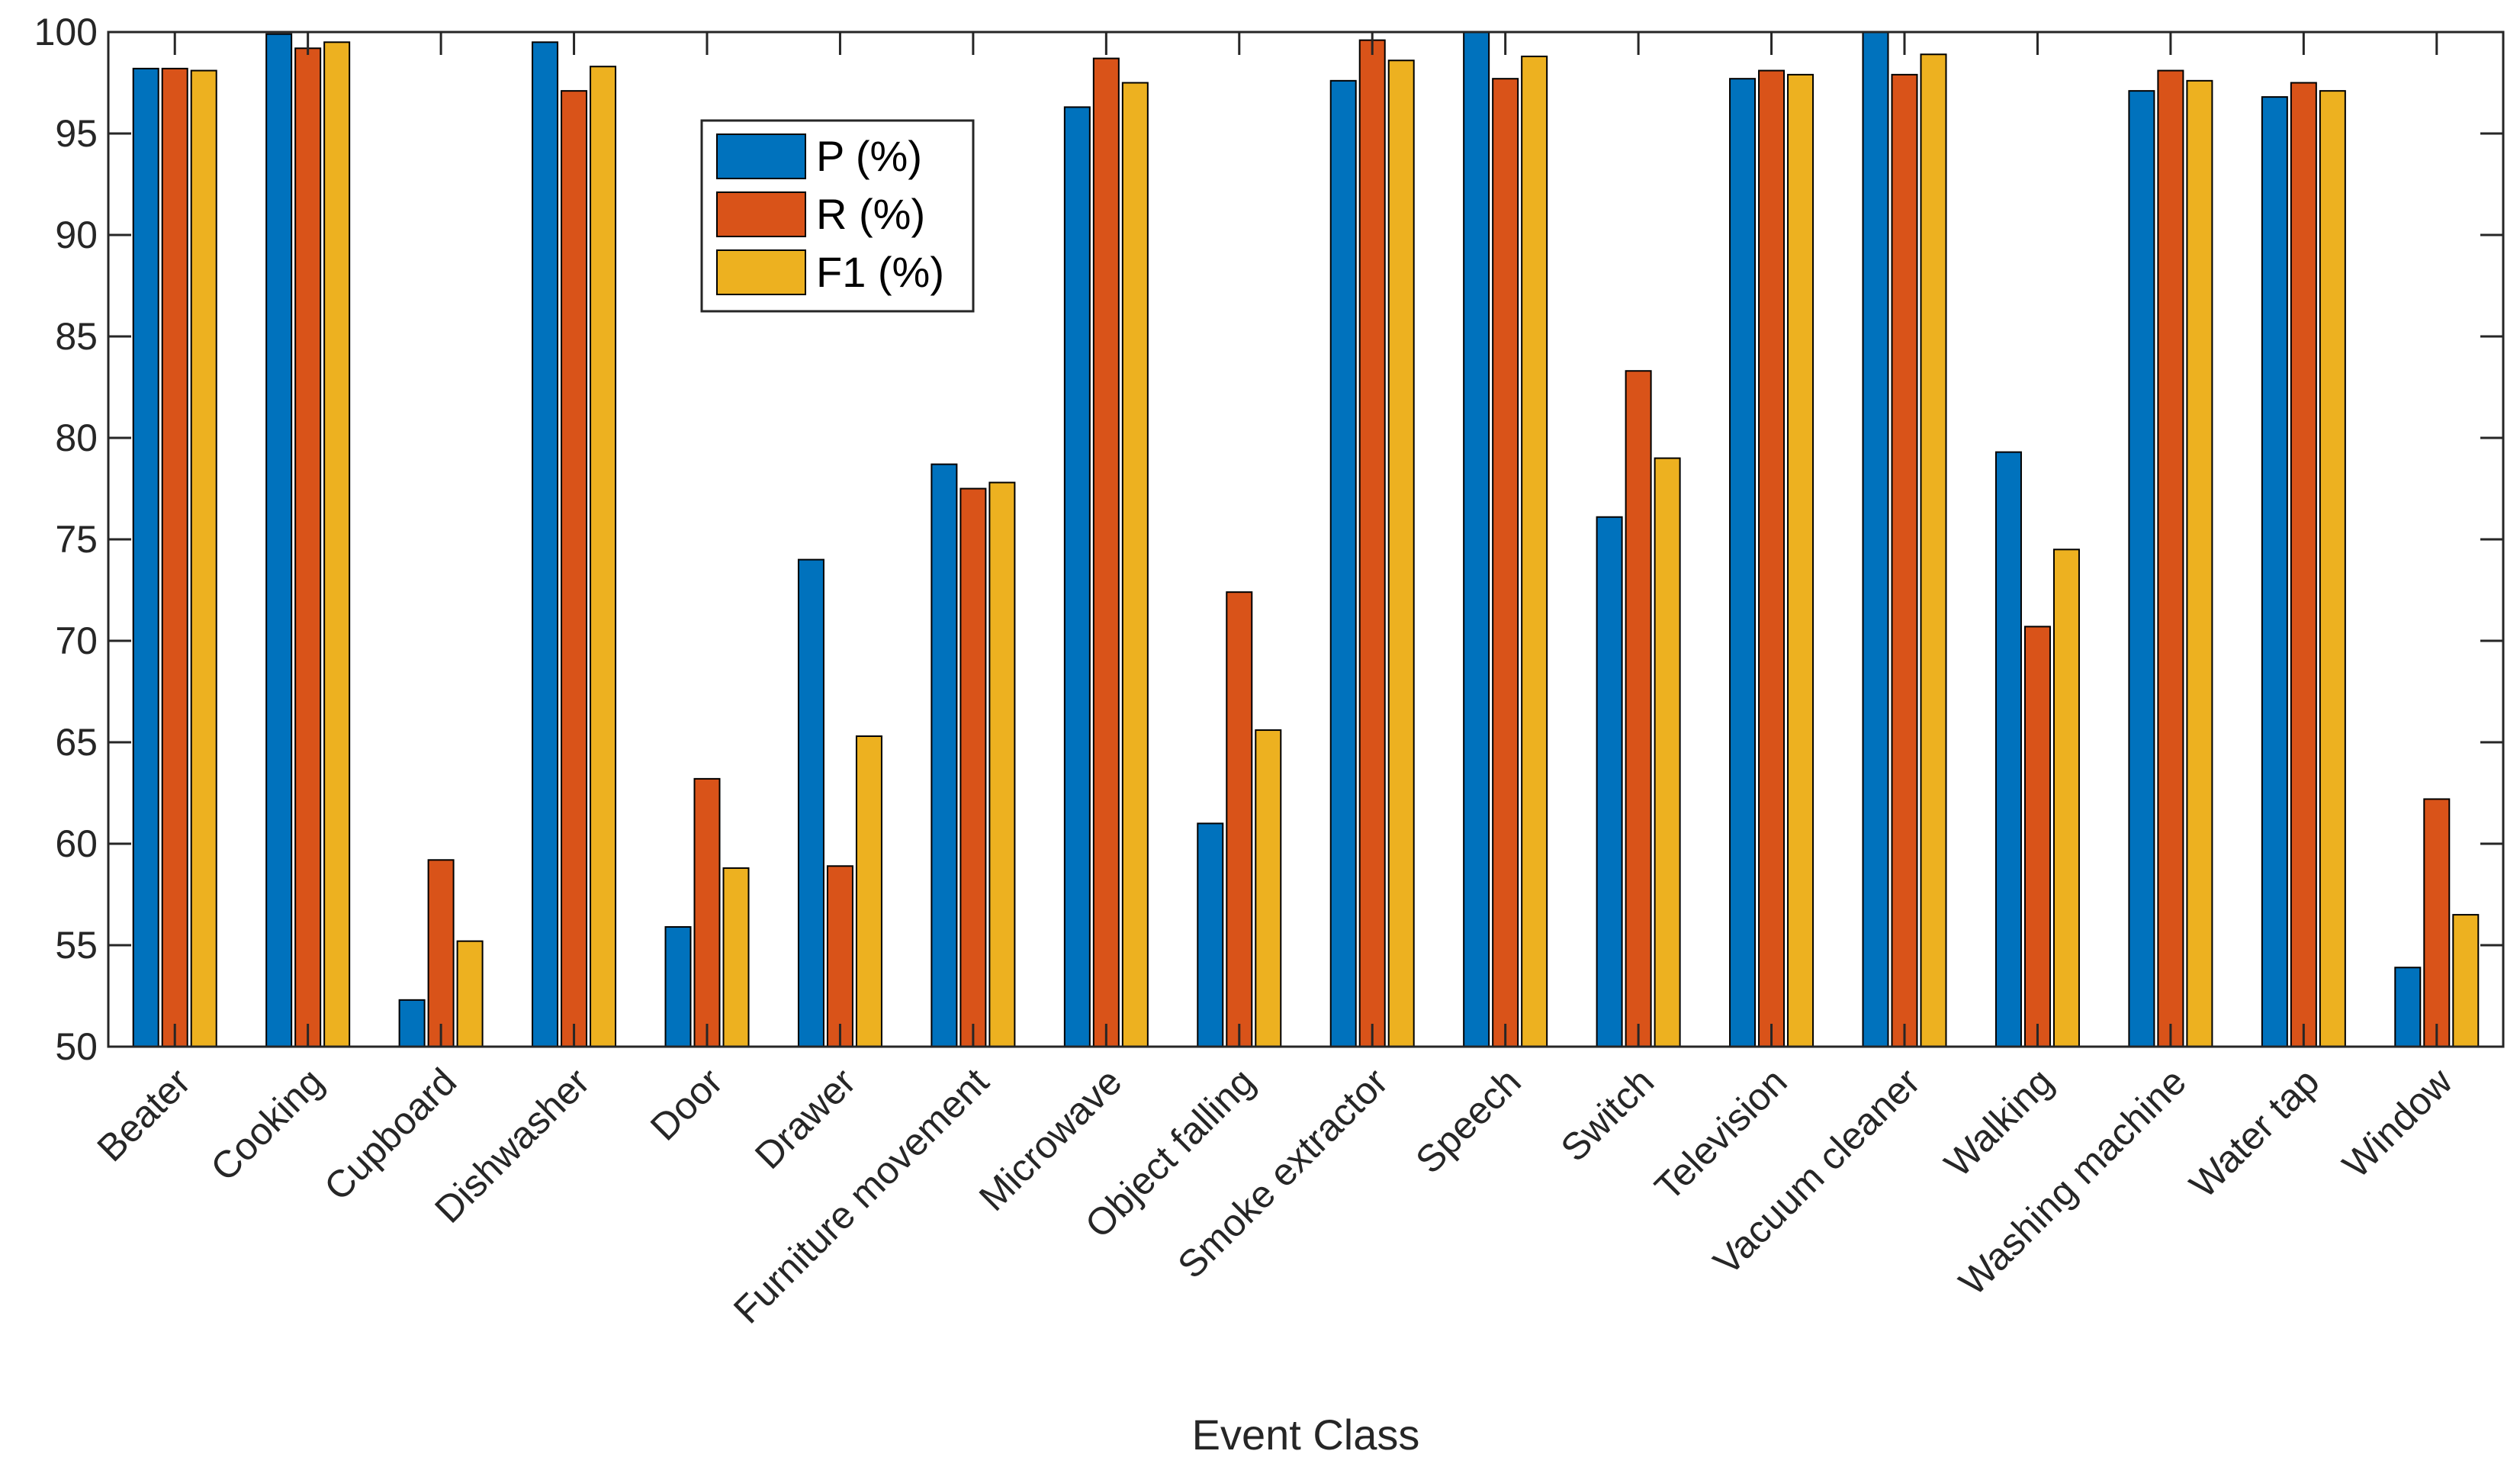 This screenshot has height=1467, width=2520. What do you see at coordinates (1667, 752) in the screenshot?
I see `bar-f1-switch` at bounding box center [1667, 752].